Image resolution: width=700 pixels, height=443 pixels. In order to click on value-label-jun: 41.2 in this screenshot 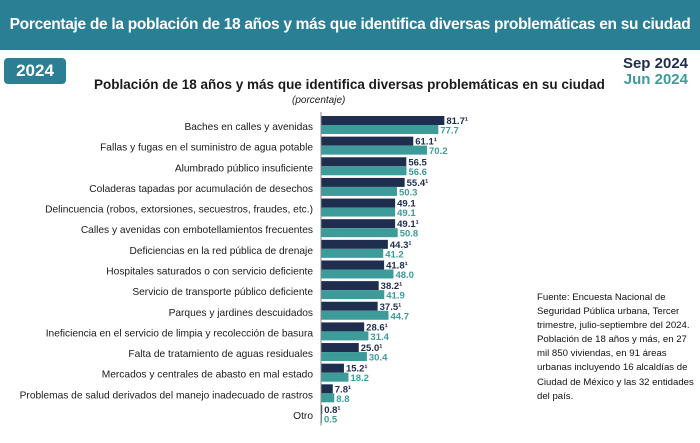, I will do `click(394, 254)`.